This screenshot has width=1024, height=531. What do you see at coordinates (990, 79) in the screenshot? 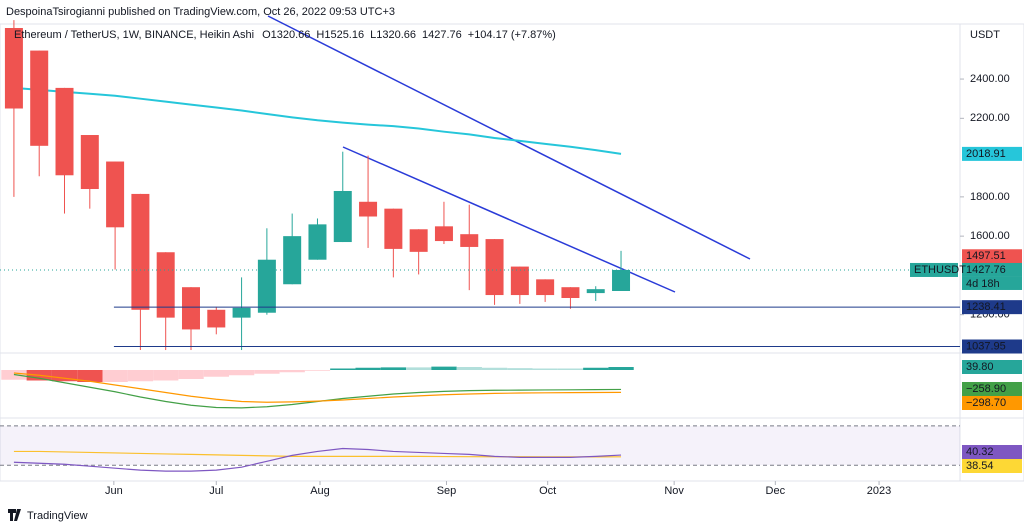
I see `y-tick-label: 2400.00` at bounding box center [990, 79].